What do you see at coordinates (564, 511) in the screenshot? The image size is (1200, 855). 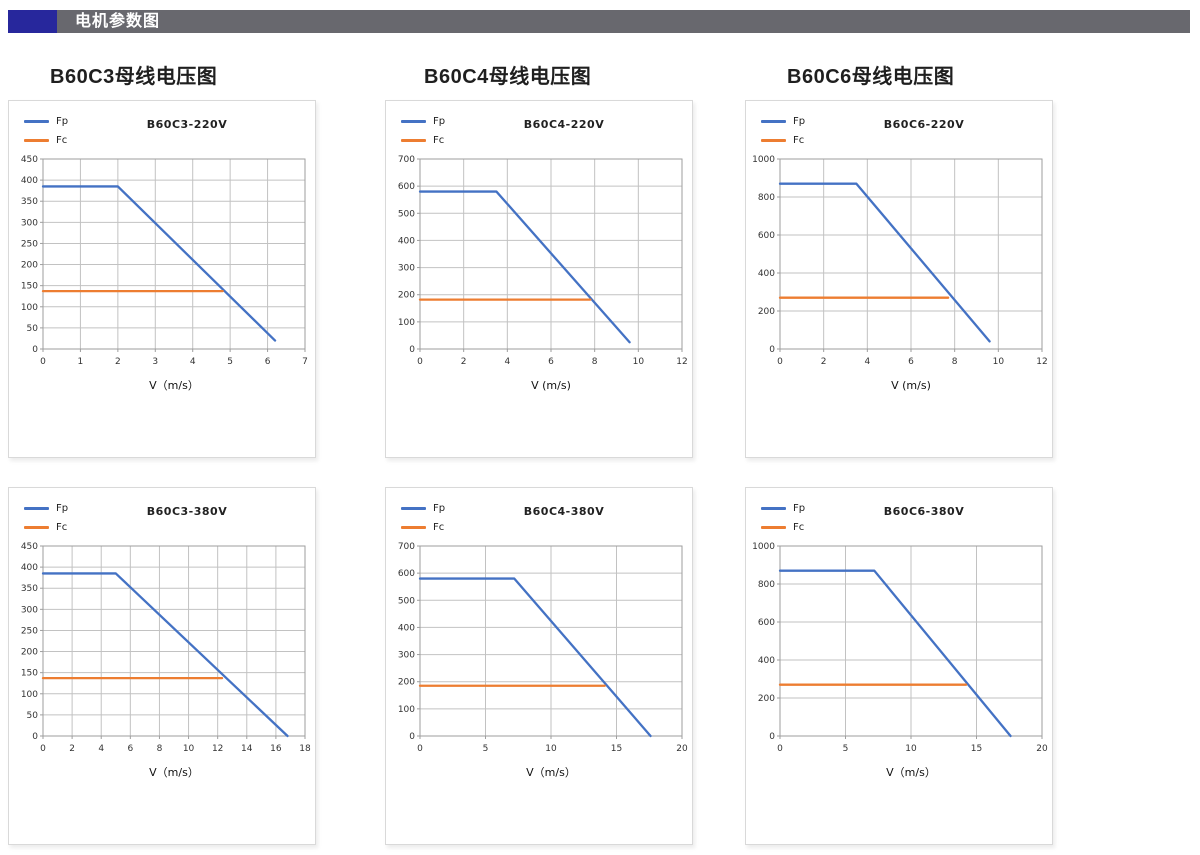 I see `chart-title: B60C4-380V` at bounding box center [564, 511].